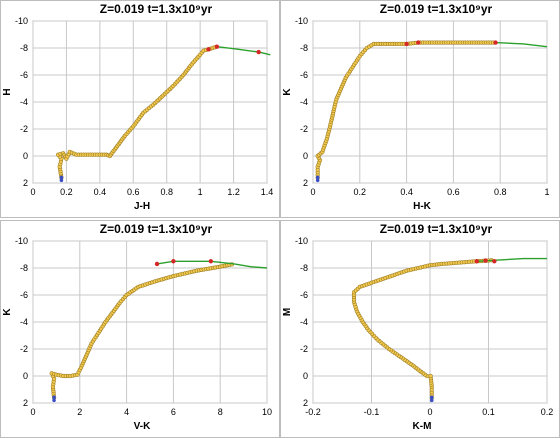 This screenshot has height=438, width=560. I want to click on x-axis-label: J-H, so click(142, 206).